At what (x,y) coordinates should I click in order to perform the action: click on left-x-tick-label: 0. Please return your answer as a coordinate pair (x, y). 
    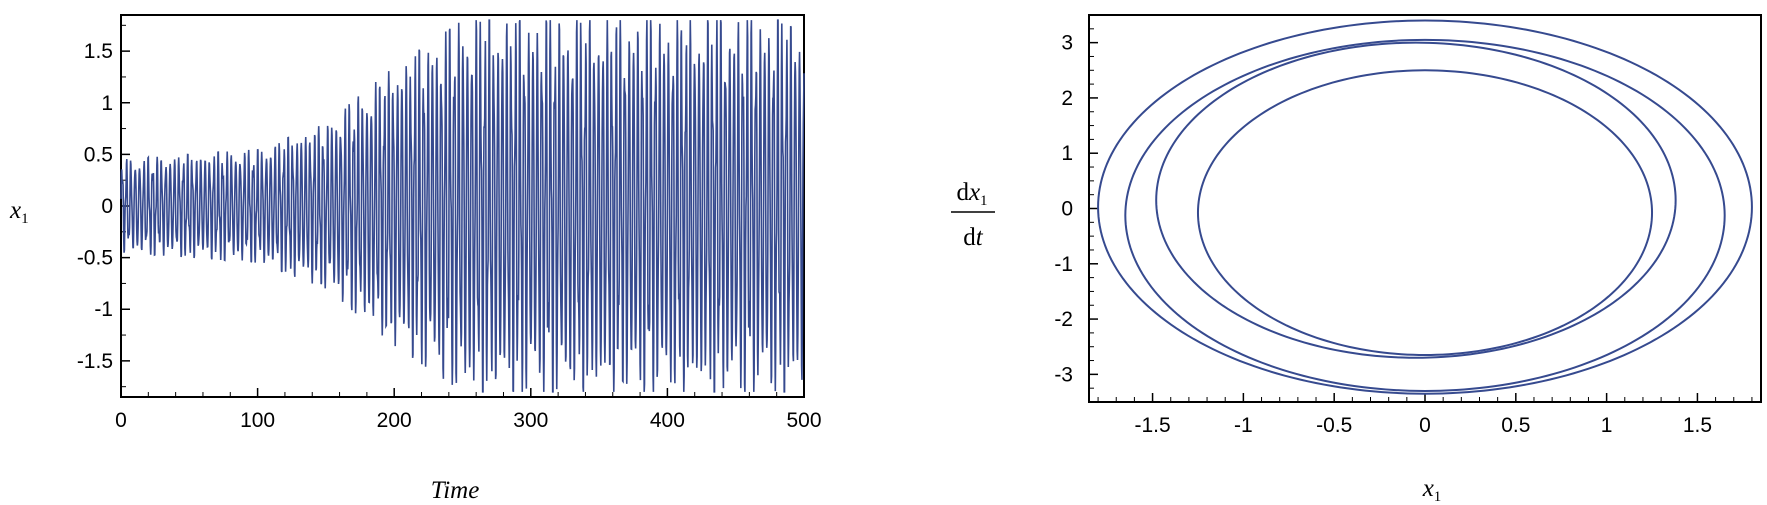
    Looking at the image, I should click on (121, 420).